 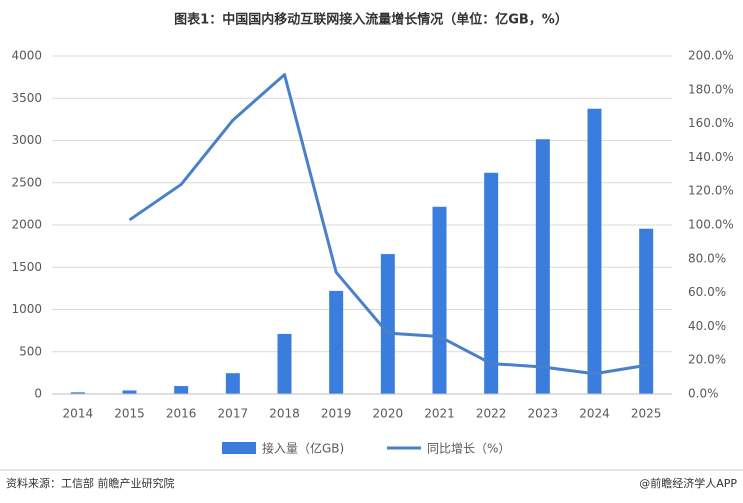 What do you see at coordinates (646, 414) in the screenshot?
I see `x-tick-label: 2025` at bounding box center [646, 414].